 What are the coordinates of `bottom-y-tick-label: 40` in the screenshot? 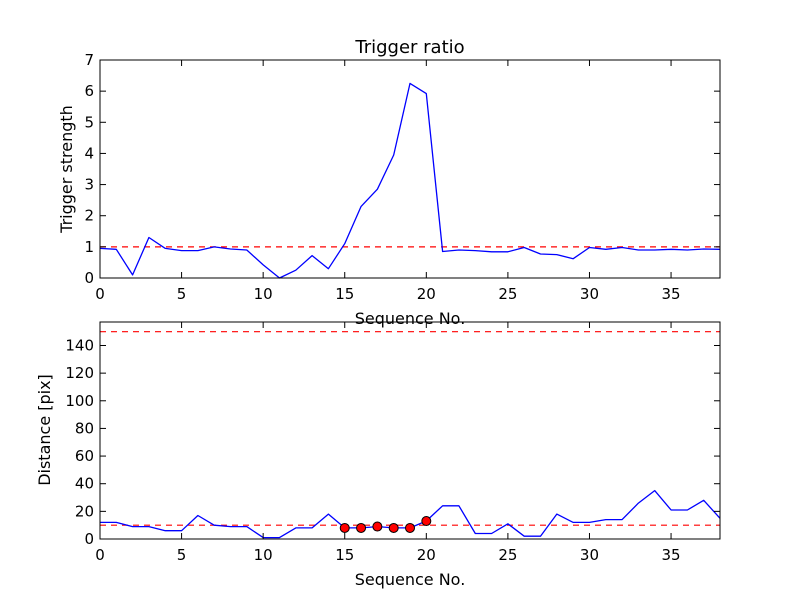 It's located at (84, 484).